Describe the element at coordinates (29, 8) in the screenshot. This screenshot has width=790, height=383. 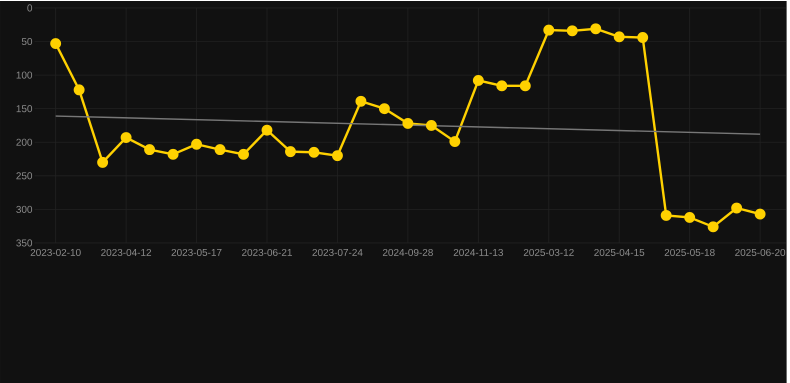
I see `y-tick-label: 0` at that location.